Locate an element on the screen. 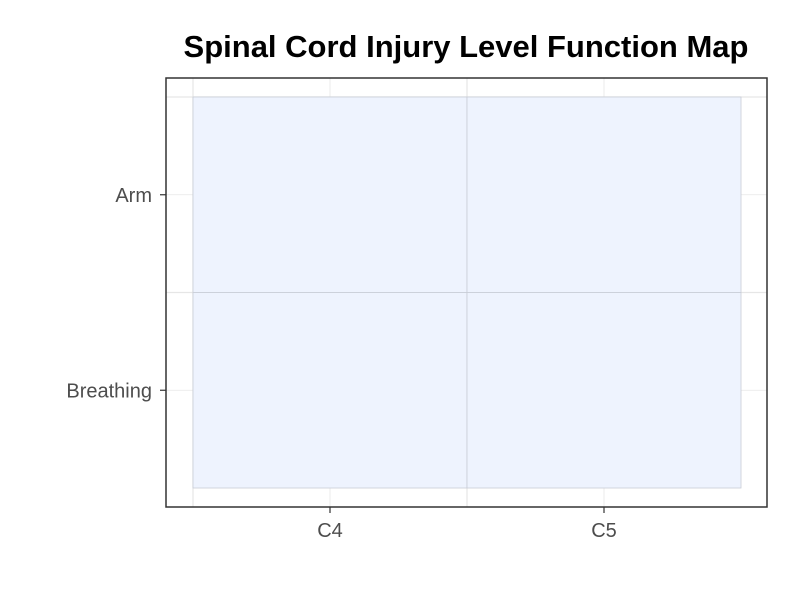 Image resolution: width=800 pixels, height=600 pixels. x-tick-label: C5 is located at coordinates (604, 531).